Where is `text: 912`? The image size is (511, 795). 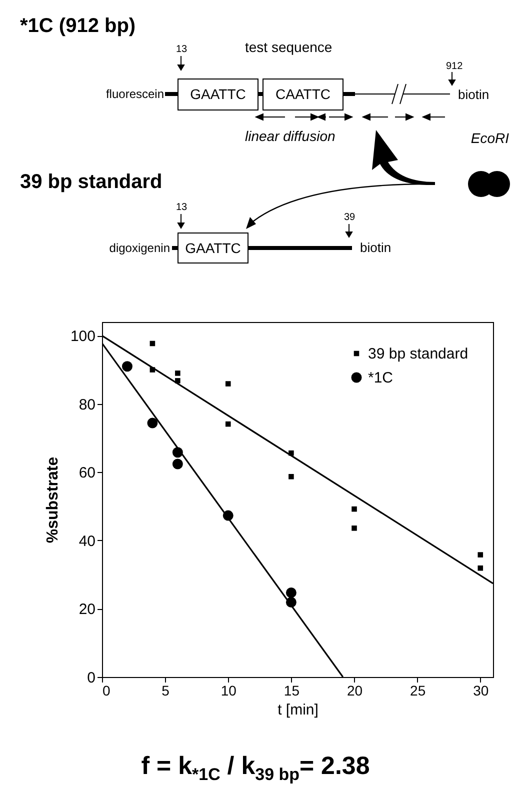
text: 912 is located at coordinates (455, 66).